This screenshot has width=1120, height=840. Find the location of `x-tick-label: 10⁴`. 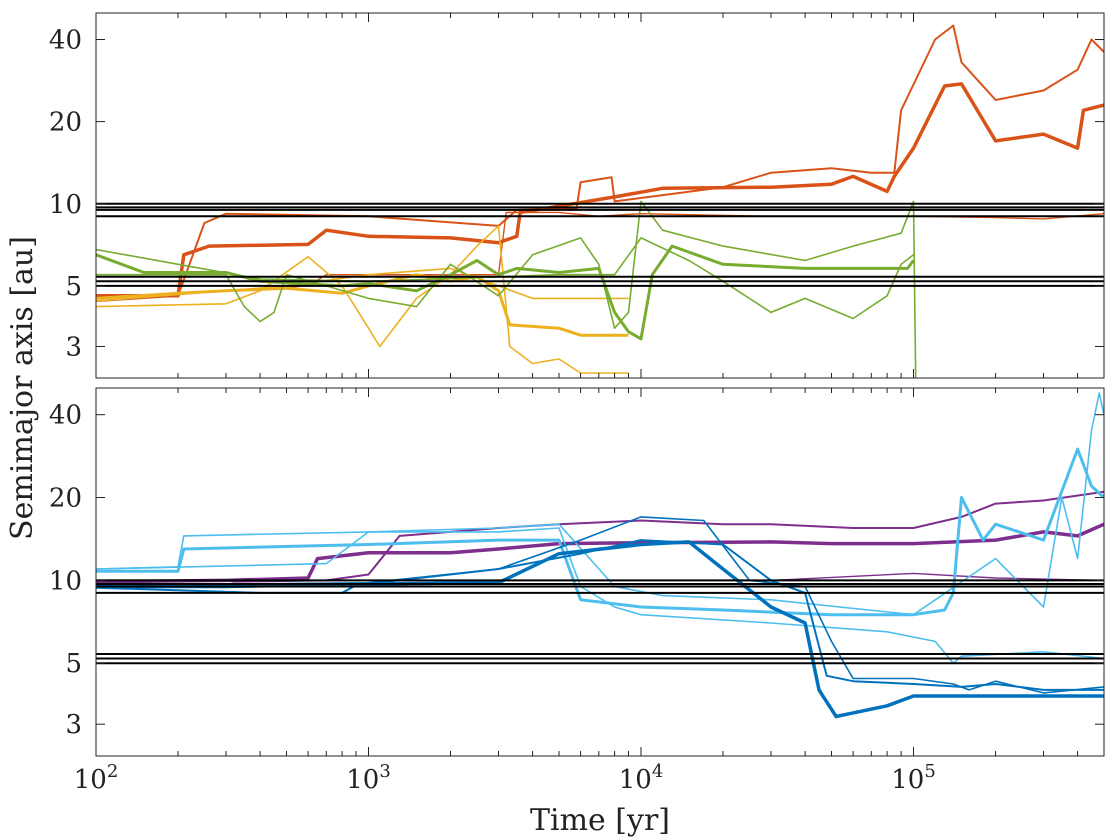

x-tick-label: 10⁴ is located at coordinates (641, 778).